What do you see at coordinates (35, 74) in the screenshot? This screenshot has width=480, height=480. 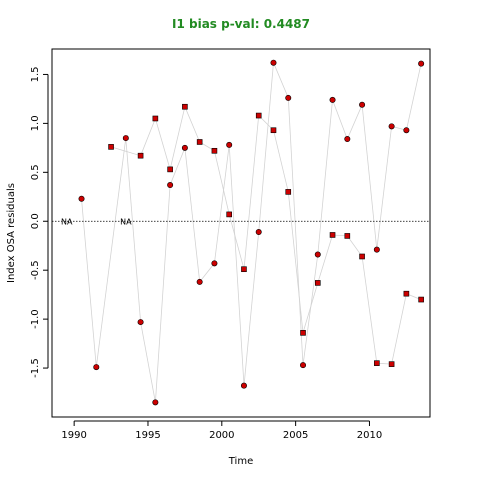 I see `y-tick-label: 1.5` at bounding box center [35, 74].